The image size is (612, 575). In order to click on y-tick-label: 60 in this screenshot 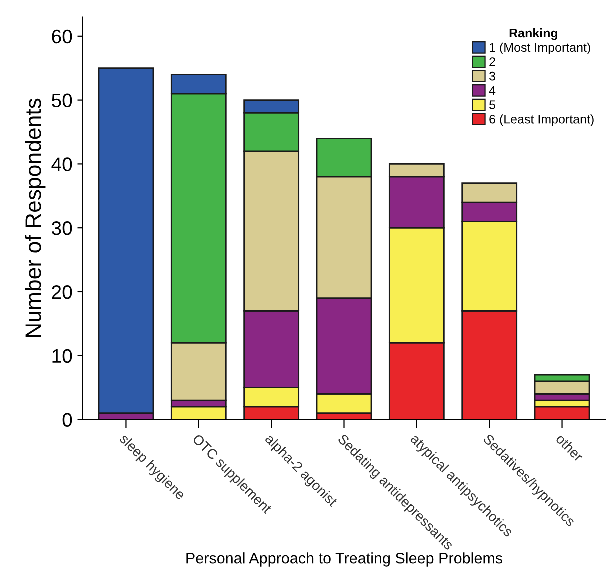, I will do `click(62, 37)`.